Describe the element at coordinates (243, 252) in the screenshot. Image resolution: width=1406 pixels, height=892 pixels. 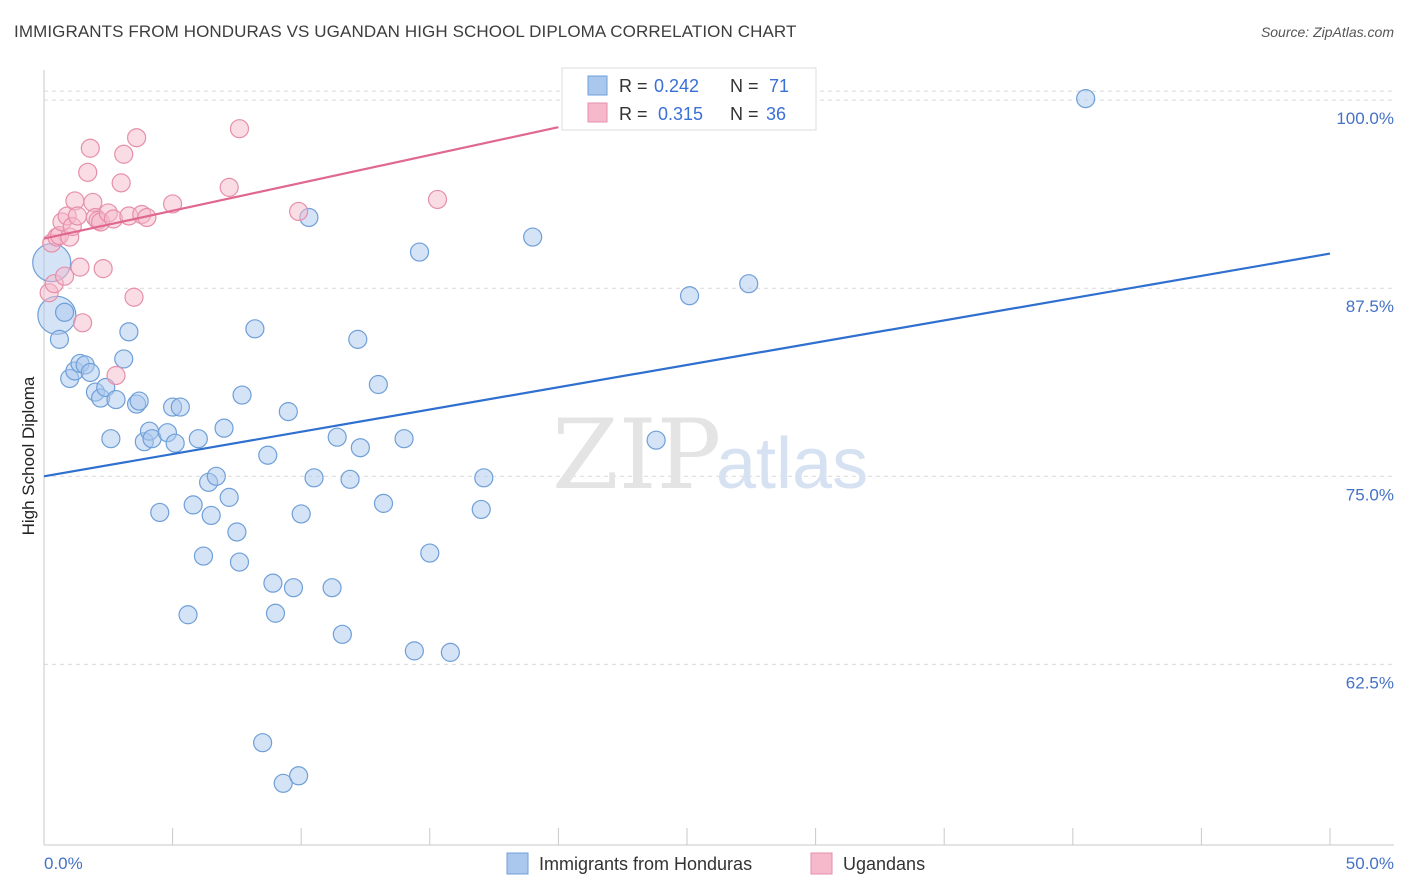
I see `series-ugandans-points` at that location.